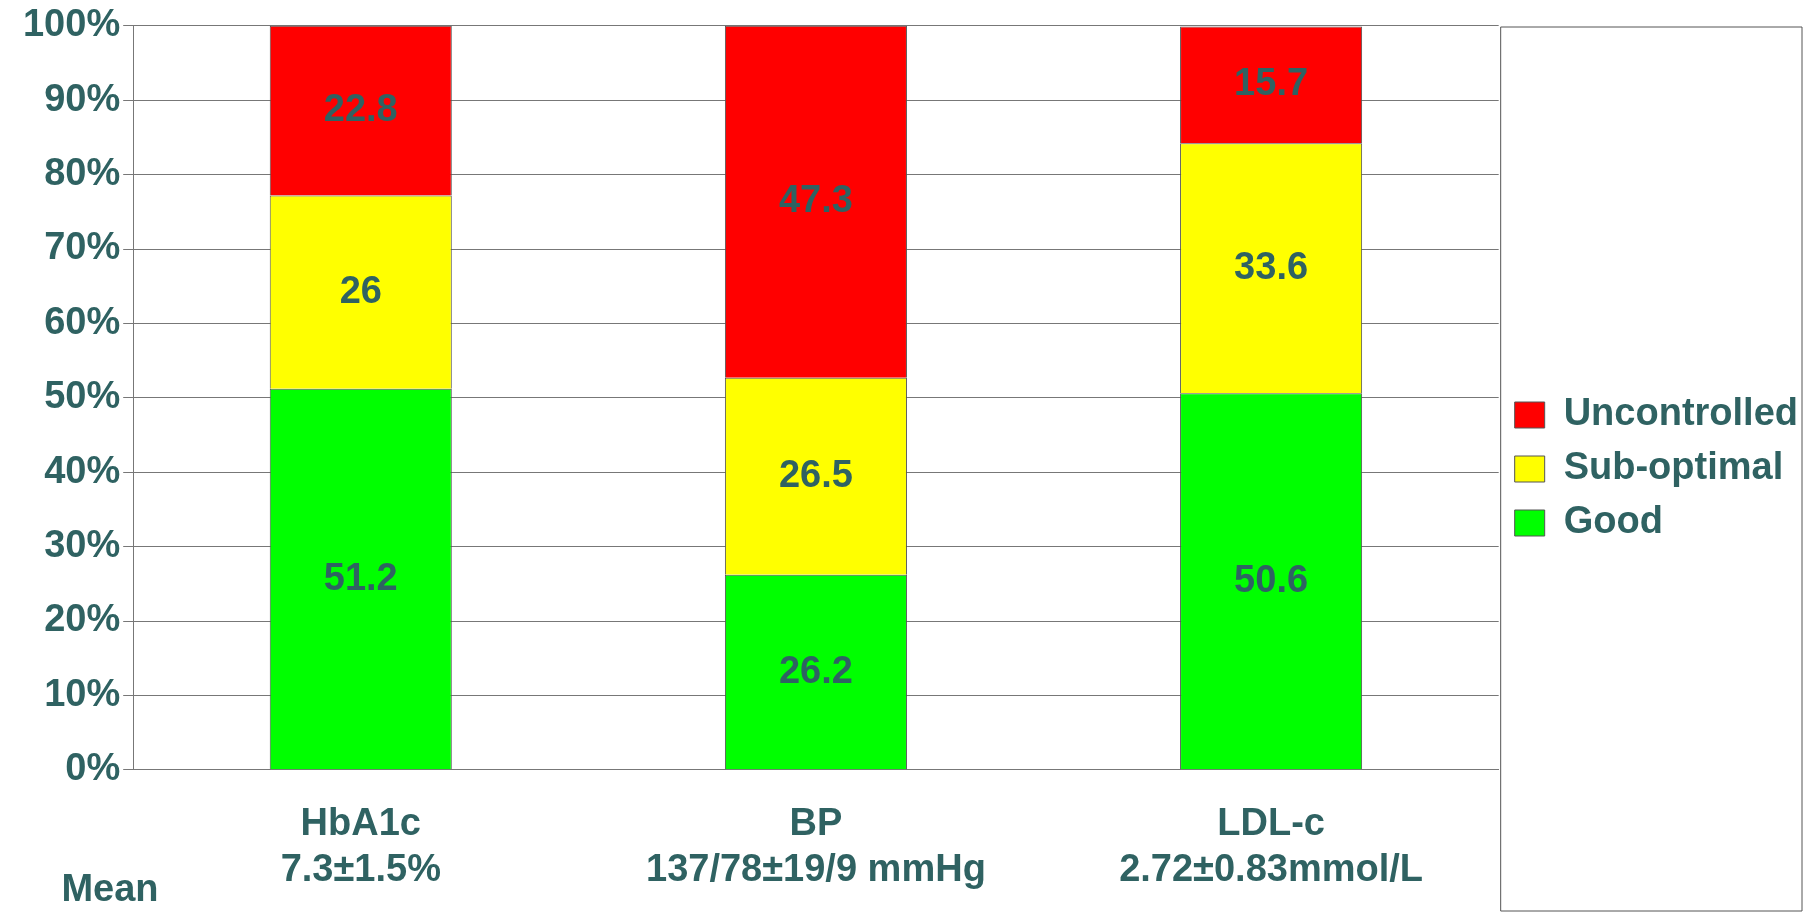  What do you see at coordinates (82, 172) in the screenshot?
I see `y-tick-label: 80%` at bounding box center [82, 172].